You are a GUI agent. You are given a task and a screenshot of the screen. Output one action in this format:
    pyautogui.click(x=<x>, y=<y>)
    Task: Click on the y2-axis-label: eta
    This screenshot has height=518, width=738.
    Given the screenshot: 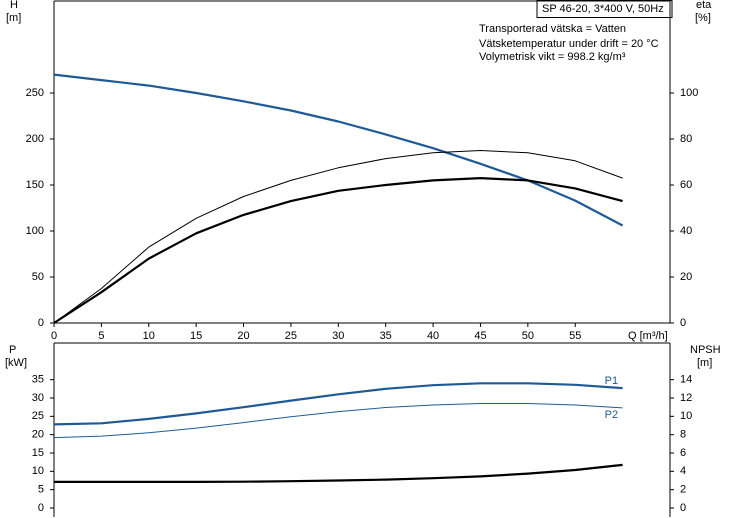 What is the action you would take?
    pyautogui.click(x=704, y=5)
    